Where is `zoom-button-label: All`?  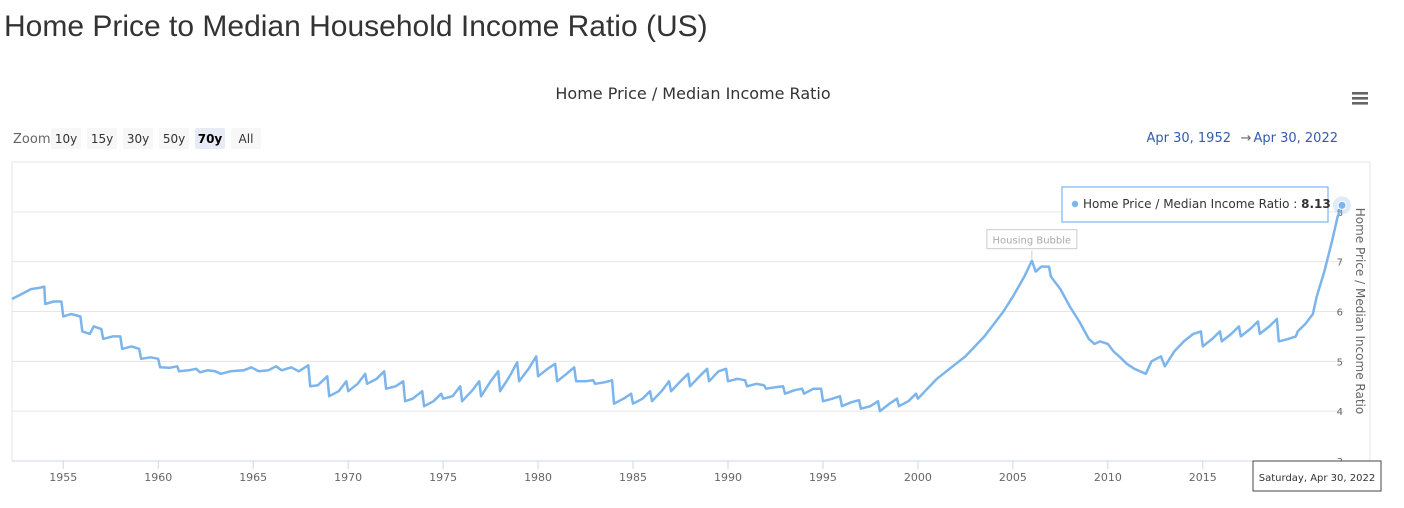 zoom-button-label: All is located at coordinates (246, 139).